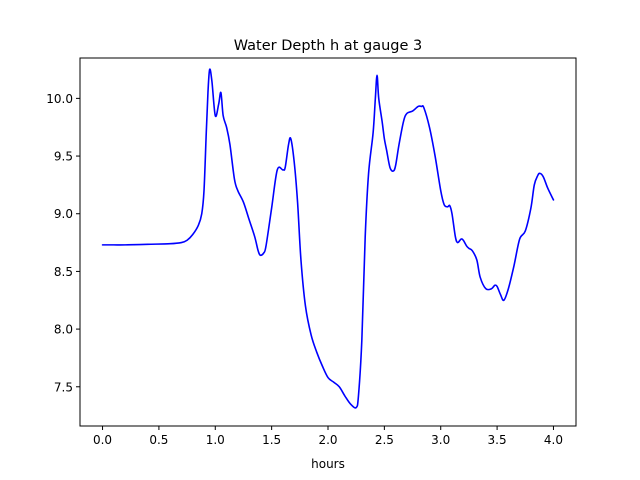  I want to click on x-axis-ticks: 0.0 0.5 1.0 1.5 2.0 2.5 3.0 3.5 4.0, so click(328, 436).